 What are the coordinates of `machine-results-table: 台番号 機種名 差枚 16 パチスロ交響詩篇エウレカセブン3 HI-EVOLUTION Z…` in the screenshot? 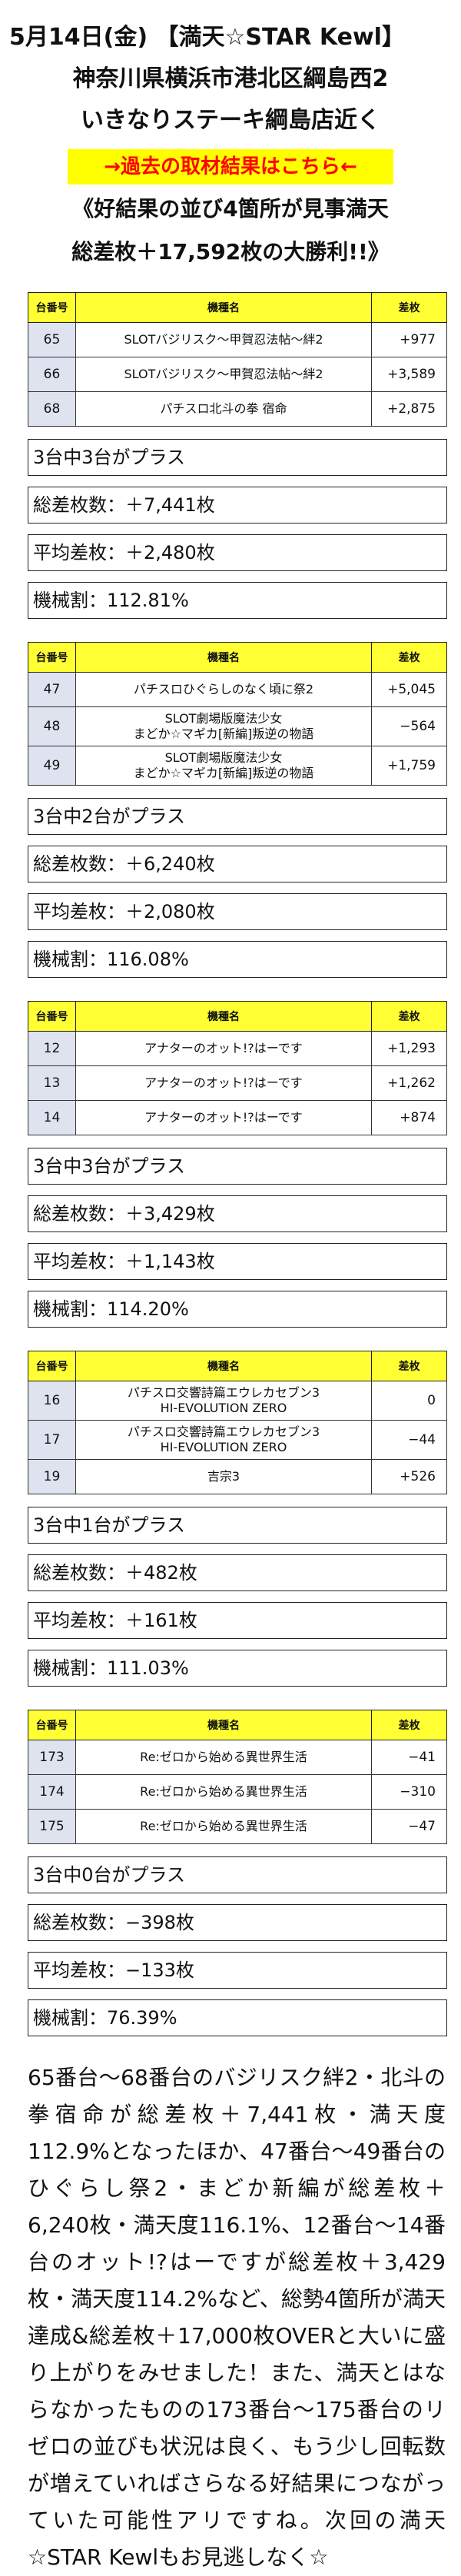 It's located at (237, 1422).